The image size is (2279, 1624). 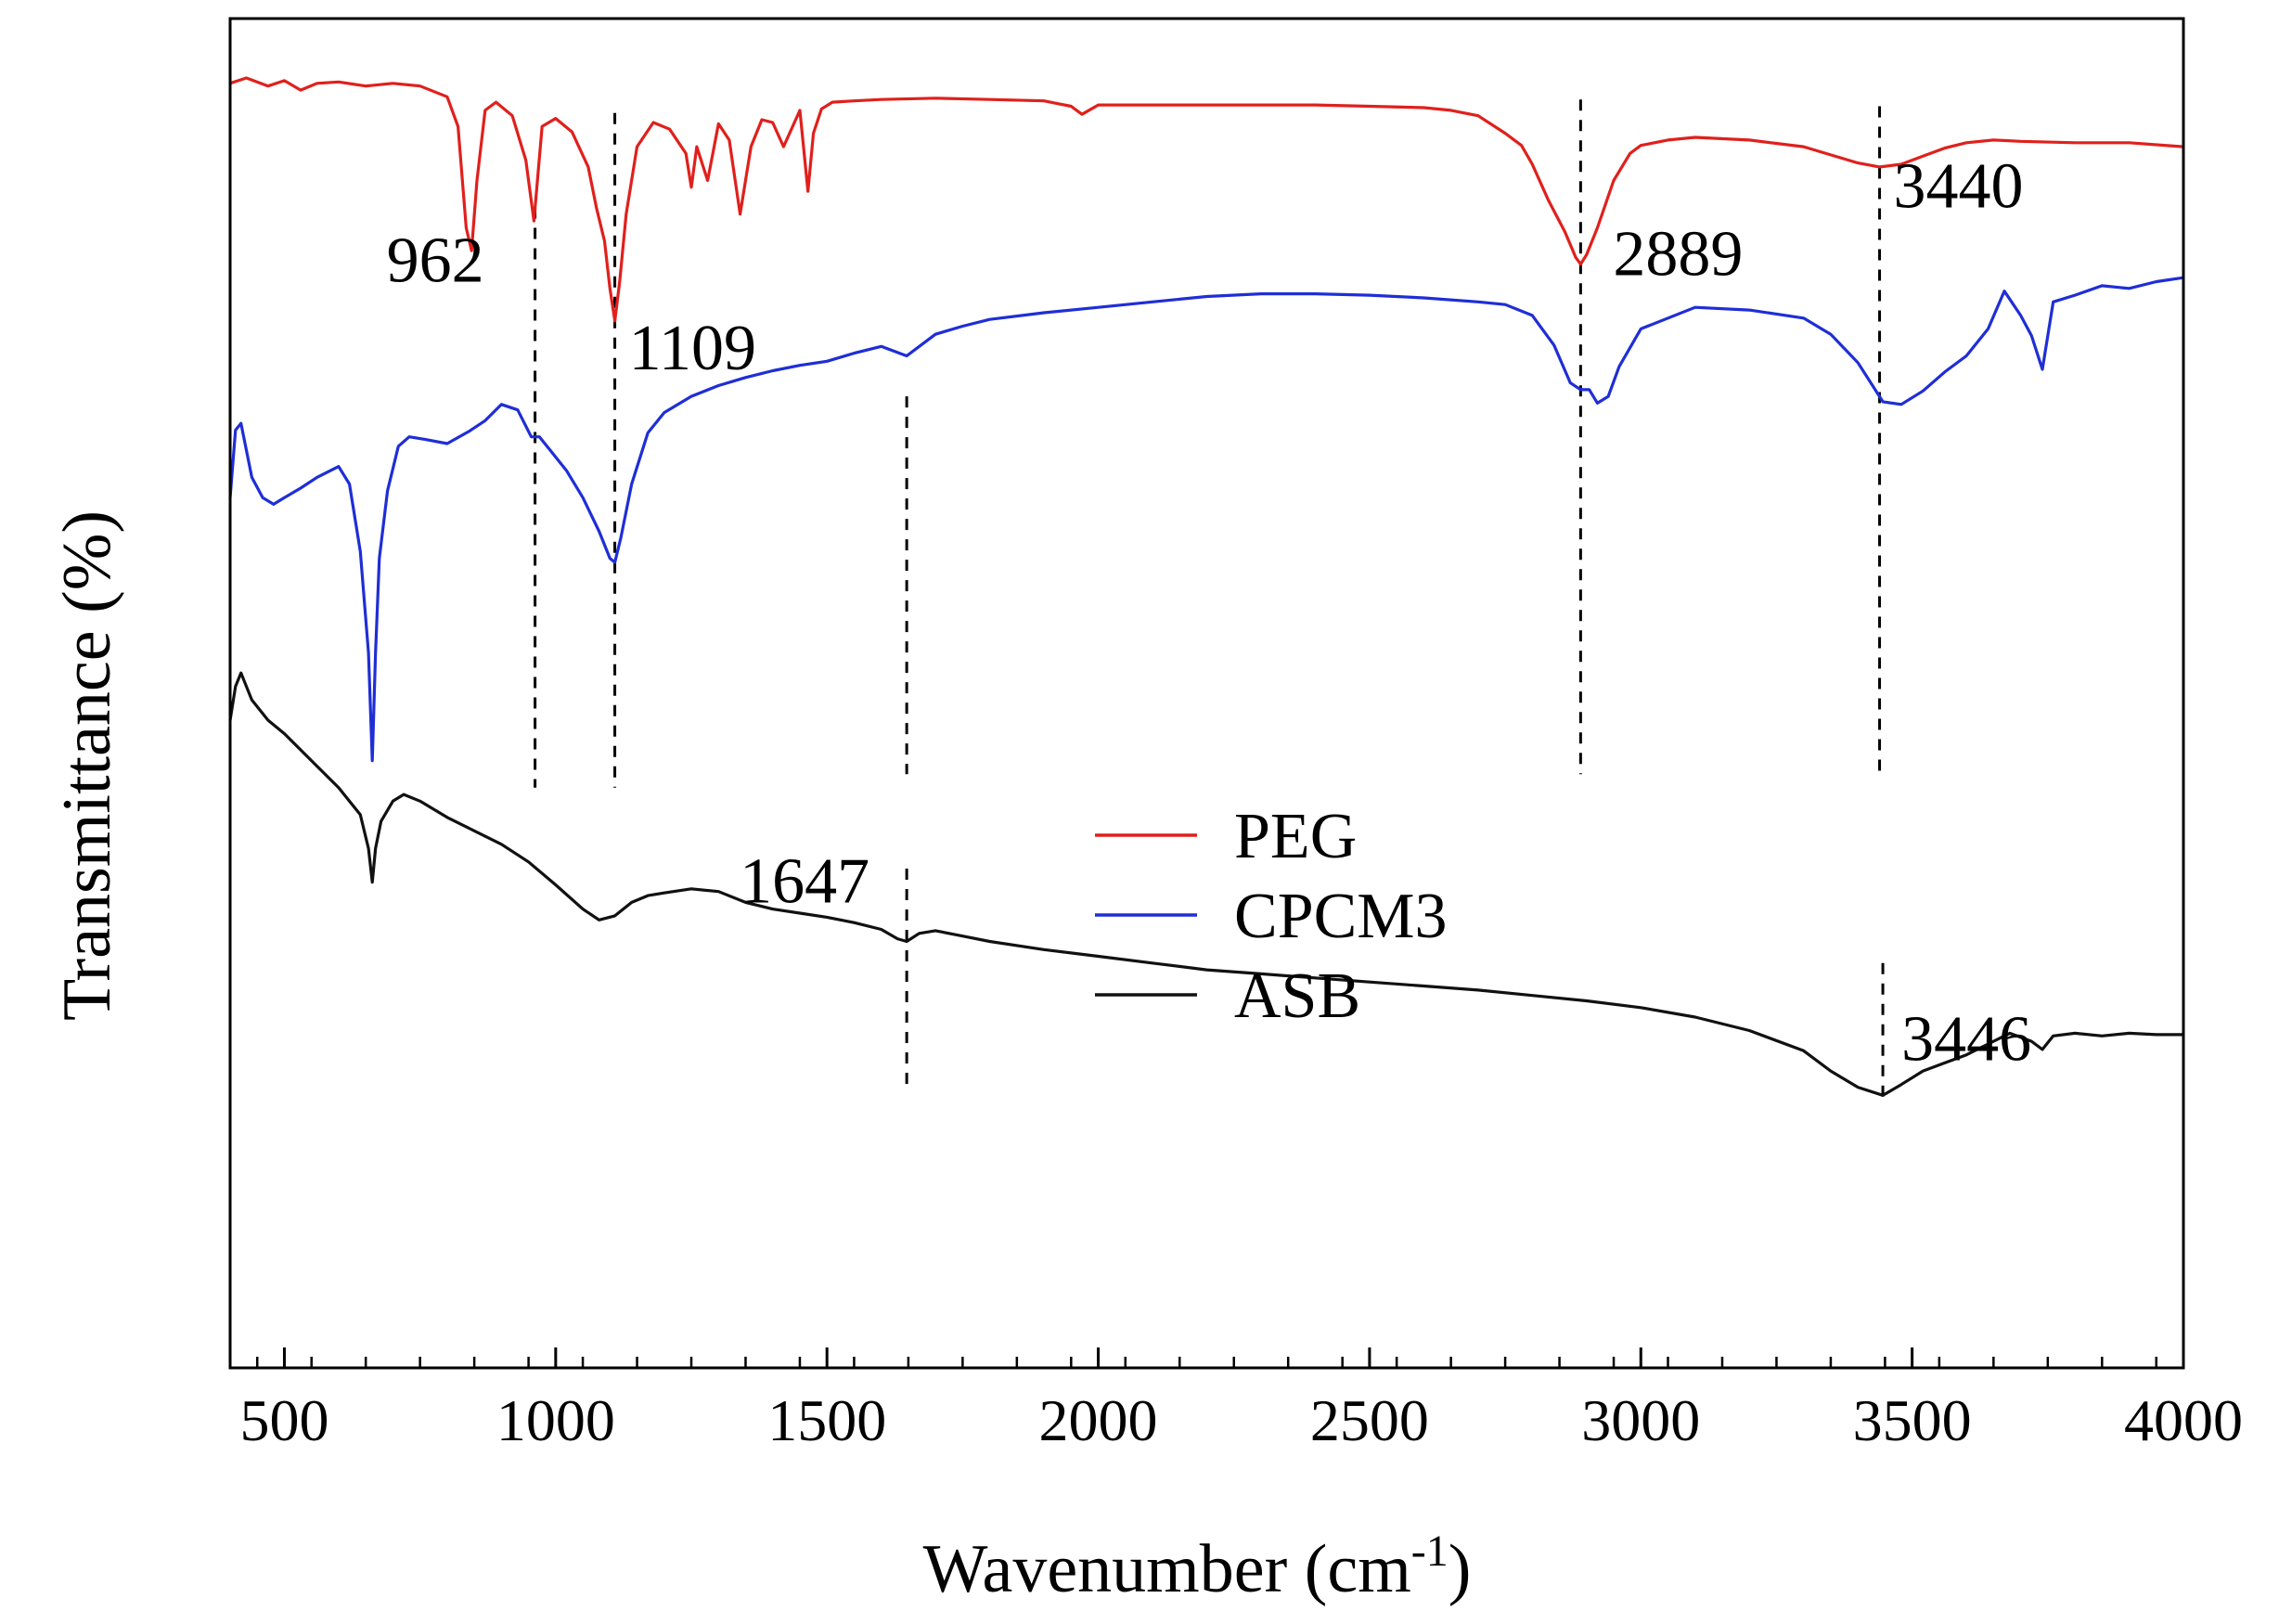 What do you see at coordinates (1678, 254) in the screenshot?
I see `peak-label-2889: 2889` at bounding box center [1678, 254].